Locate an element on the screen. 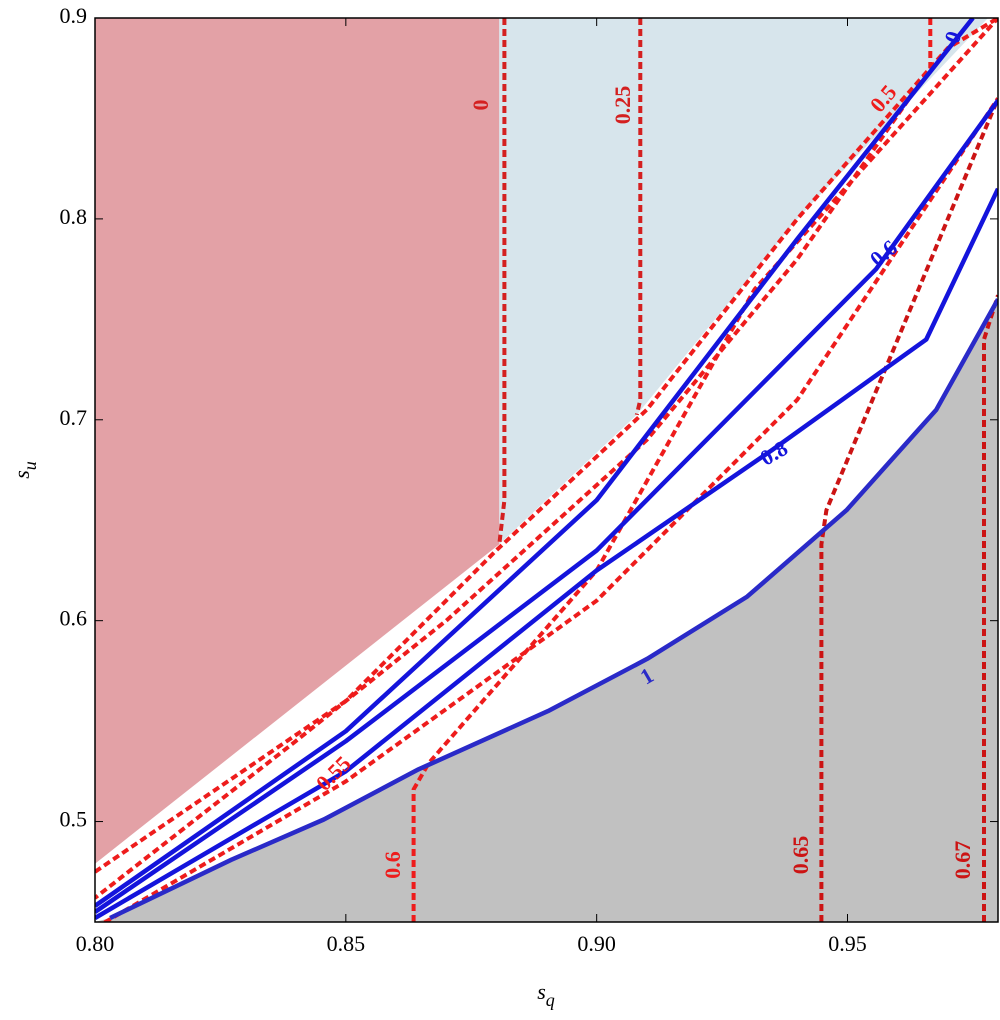 The height and width of the screenshot is (1020, 1000). y-label-sub: u is located at coordinates (30, 465).